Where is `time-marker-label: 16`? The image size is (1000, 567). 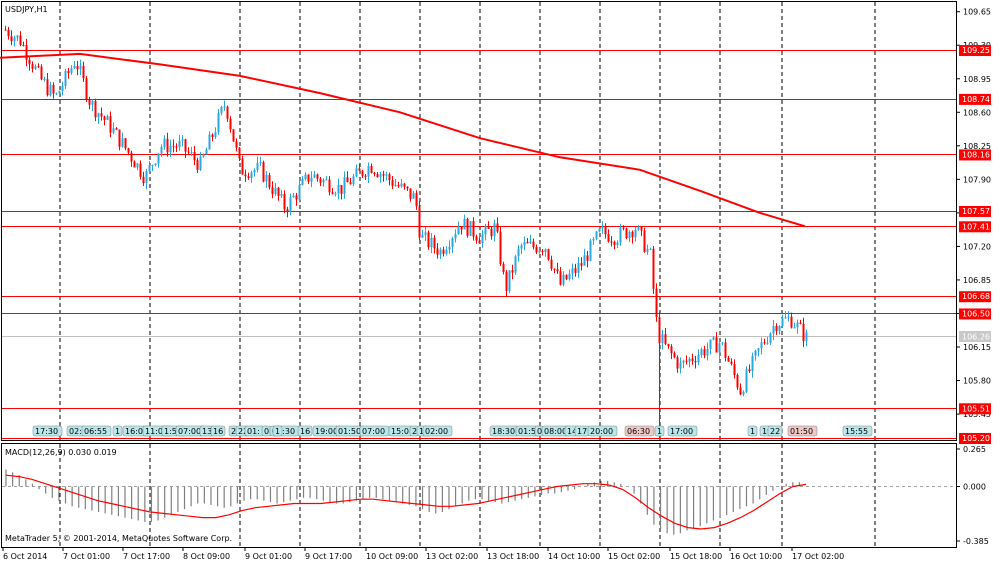
time-marker-label: 16 is located at coordinates (305, 431).